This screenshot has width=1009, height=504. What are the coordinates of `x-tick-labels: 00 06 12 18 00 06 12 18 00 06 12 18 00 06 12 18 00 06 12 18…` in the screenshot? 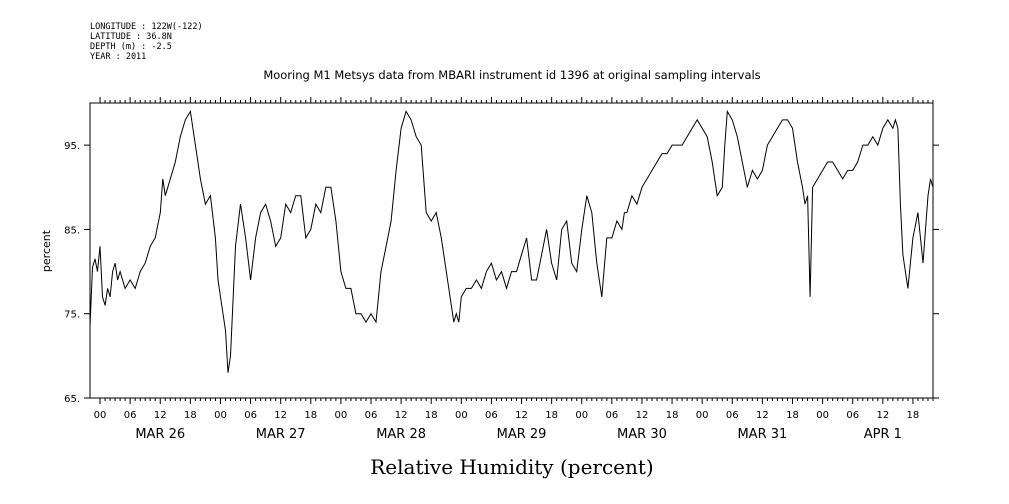 It's located at (507, 426).